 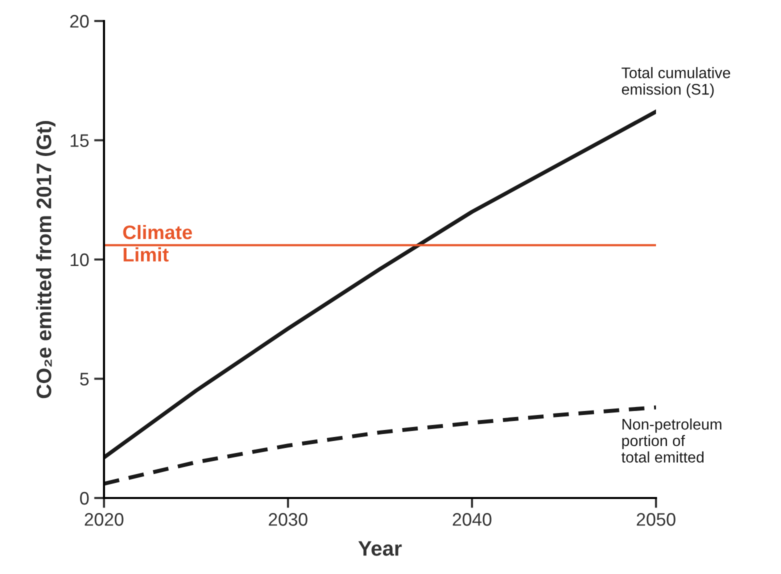 I want to click on ref-line-label: Climate Limit, so click(x=157, y=243).